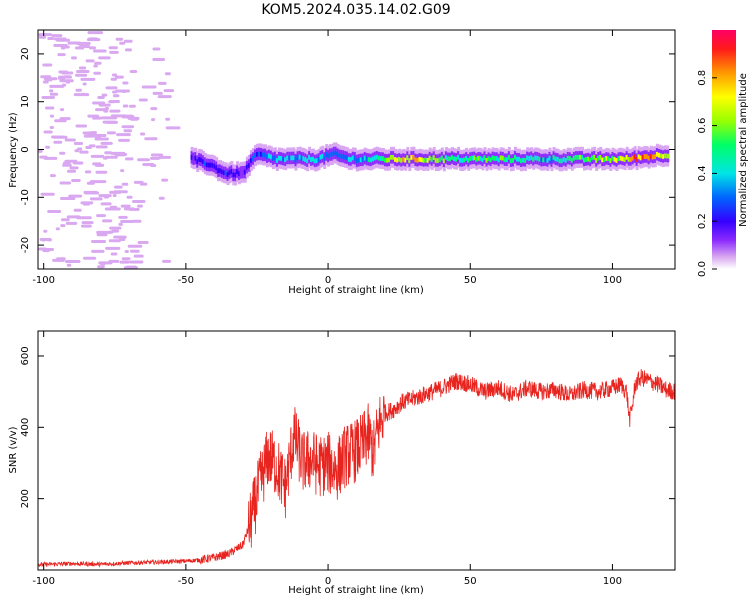 This screenshot has height=600, width=750. Describe the element at coordinates (724, 149) in the screenshot. I see `colorbar-gradient` at that location.